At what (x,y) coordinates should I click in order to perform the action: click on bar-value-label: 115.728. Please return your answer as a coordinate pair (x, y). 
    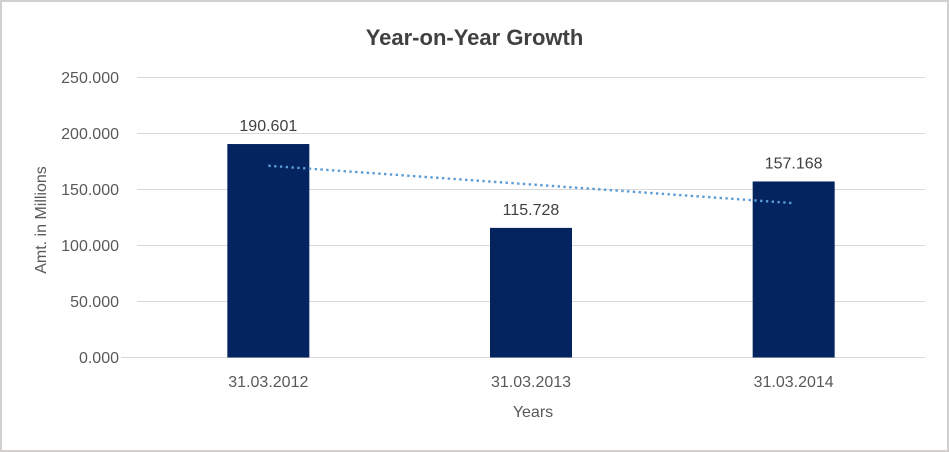
    Looking at the image, I should click on (531, 210).